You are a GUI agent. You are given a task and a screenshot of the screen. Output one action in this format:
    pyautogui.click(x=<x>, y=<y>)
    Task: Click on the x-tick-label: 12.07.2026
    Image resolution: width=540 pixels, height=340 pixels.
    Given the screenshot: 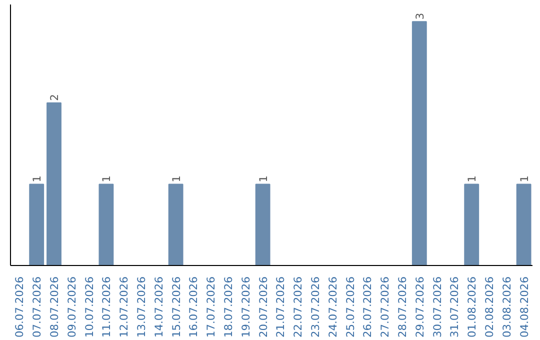 What is the action you would take?
    pyautogui.click(x=124, y=307)
    